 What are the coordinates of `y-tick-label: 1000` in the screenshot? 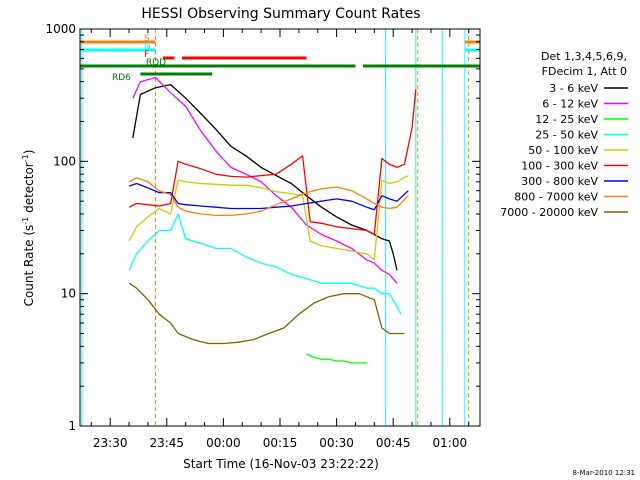 It's located at (60, 29).